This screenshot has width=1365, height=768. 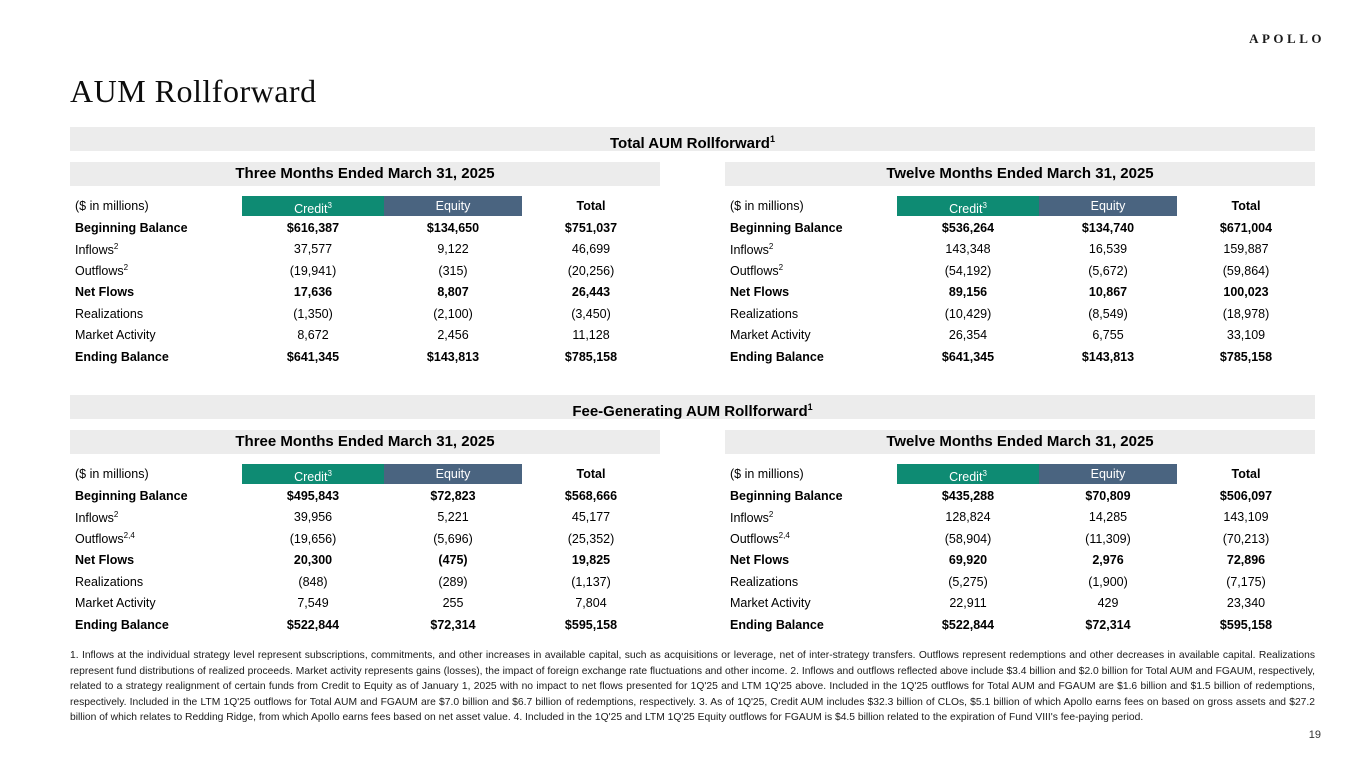 I want to click on cell-value: 8,672, so click(x=313, y=335).